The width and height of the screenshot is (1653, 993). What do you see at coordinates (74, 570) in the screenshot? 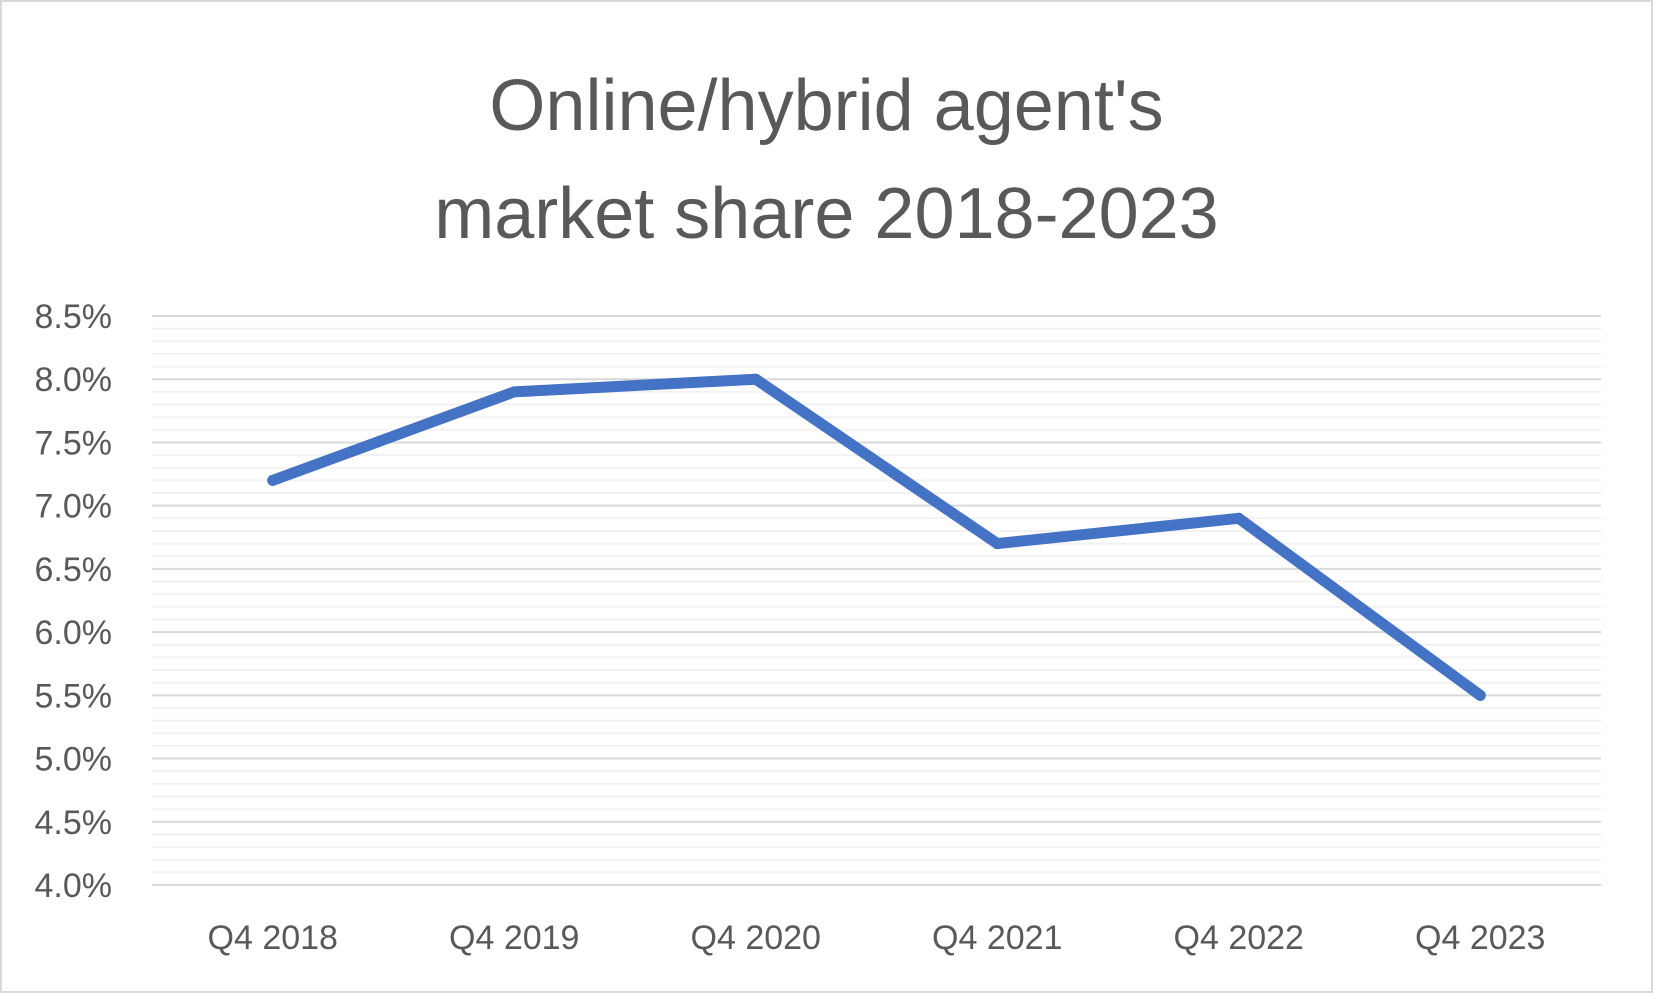
I see `y-tick-label: 6.5%` at bounding box center [74, 570].